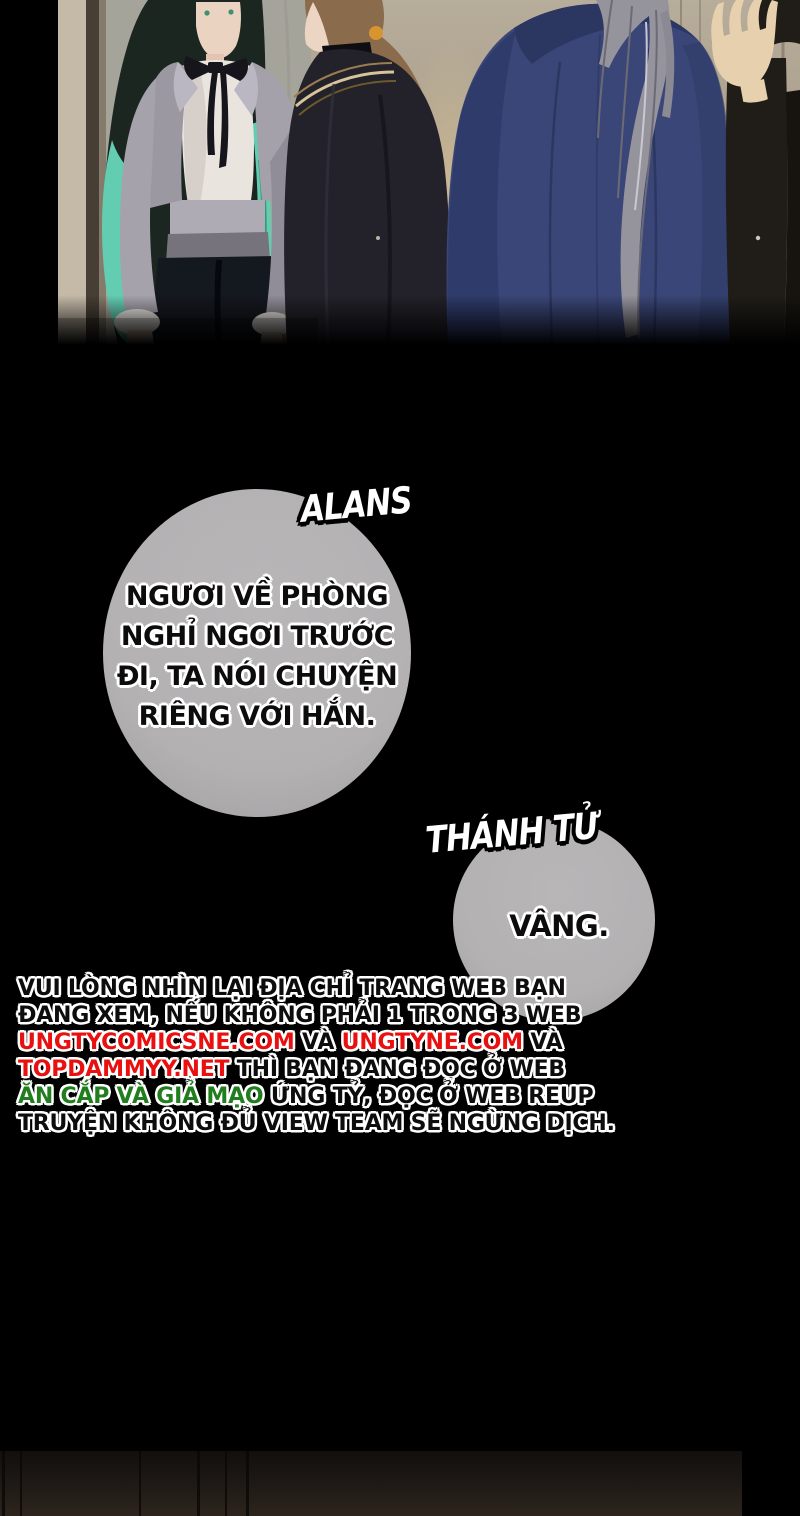 This screenshot has width=800, height=1516. I want to click on notice-text: ỨNG TỶ, ĐỌC Ở WEB REUP, so click(428, 1096).